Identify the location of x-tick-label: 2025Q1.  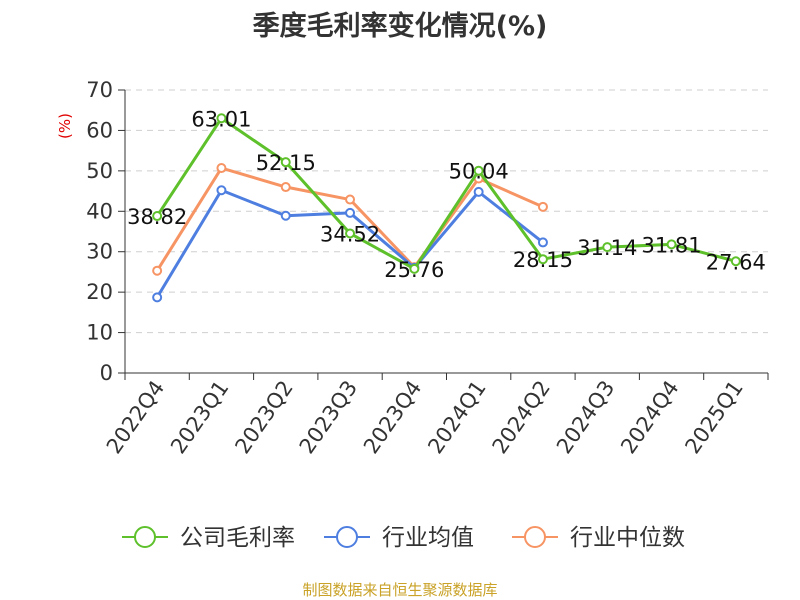
(713, 417).